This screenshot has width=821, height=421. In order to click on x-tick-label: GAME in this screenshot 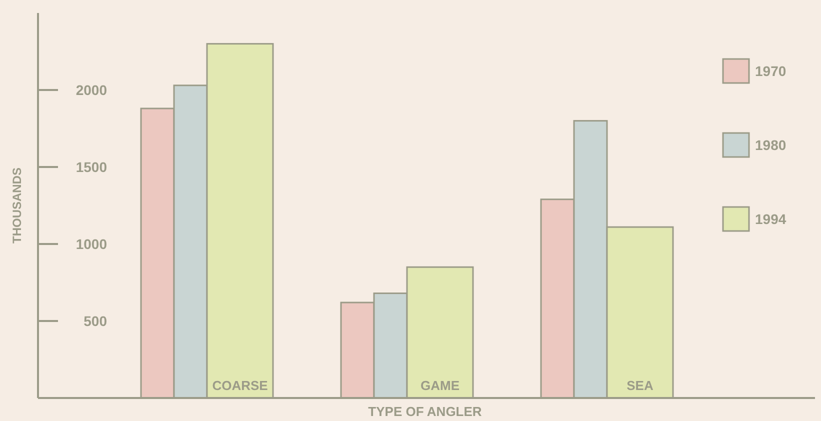, I will do `click(440, 385)`.